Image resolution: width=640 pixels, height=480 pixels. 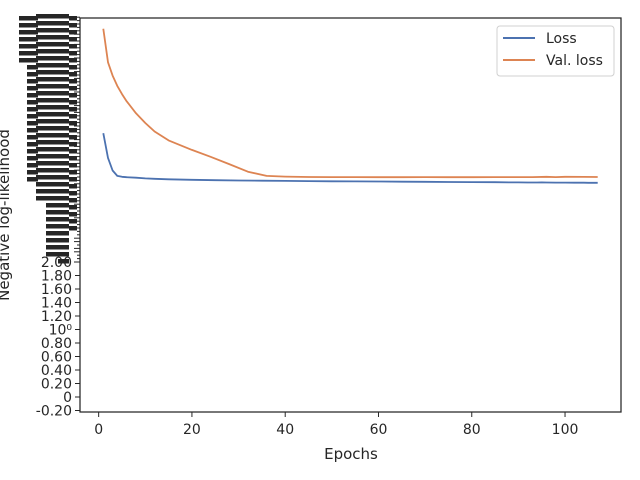 I want to click on x-tick-label: 40, so click(x=285, y=430).